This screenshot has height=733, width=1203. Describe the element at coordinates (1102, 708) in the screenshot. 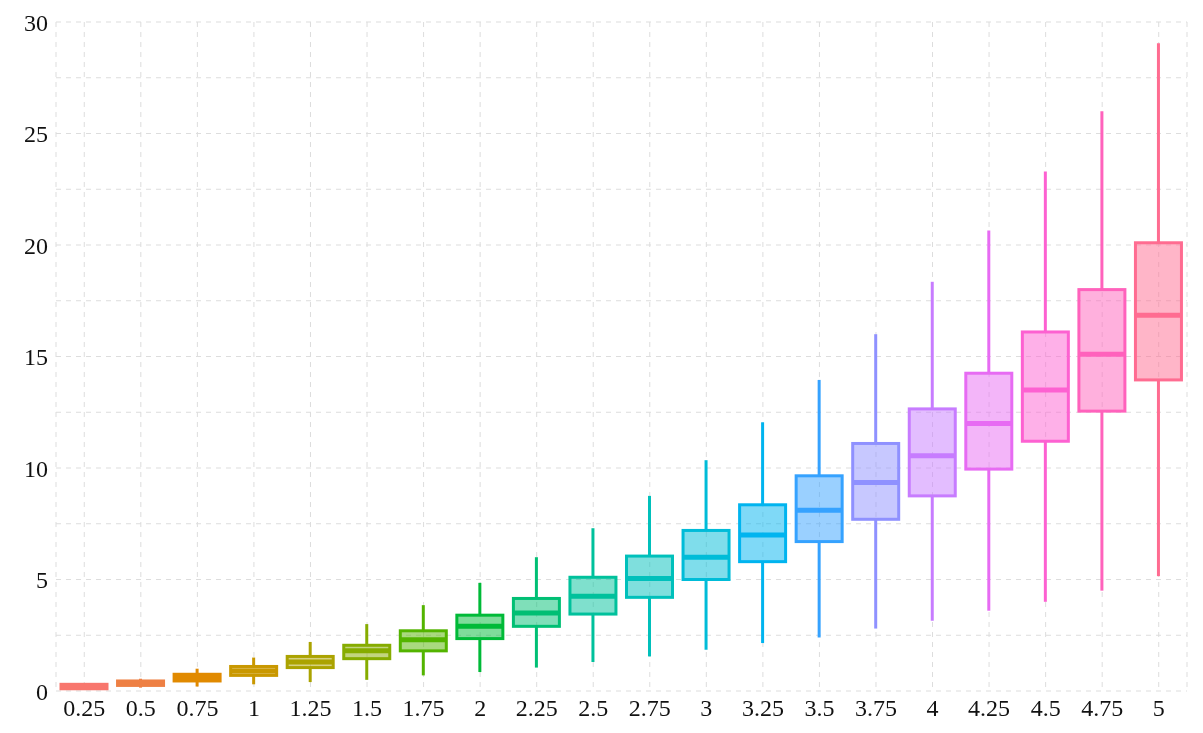

I see `x-tick-label: 4.75` at that location.